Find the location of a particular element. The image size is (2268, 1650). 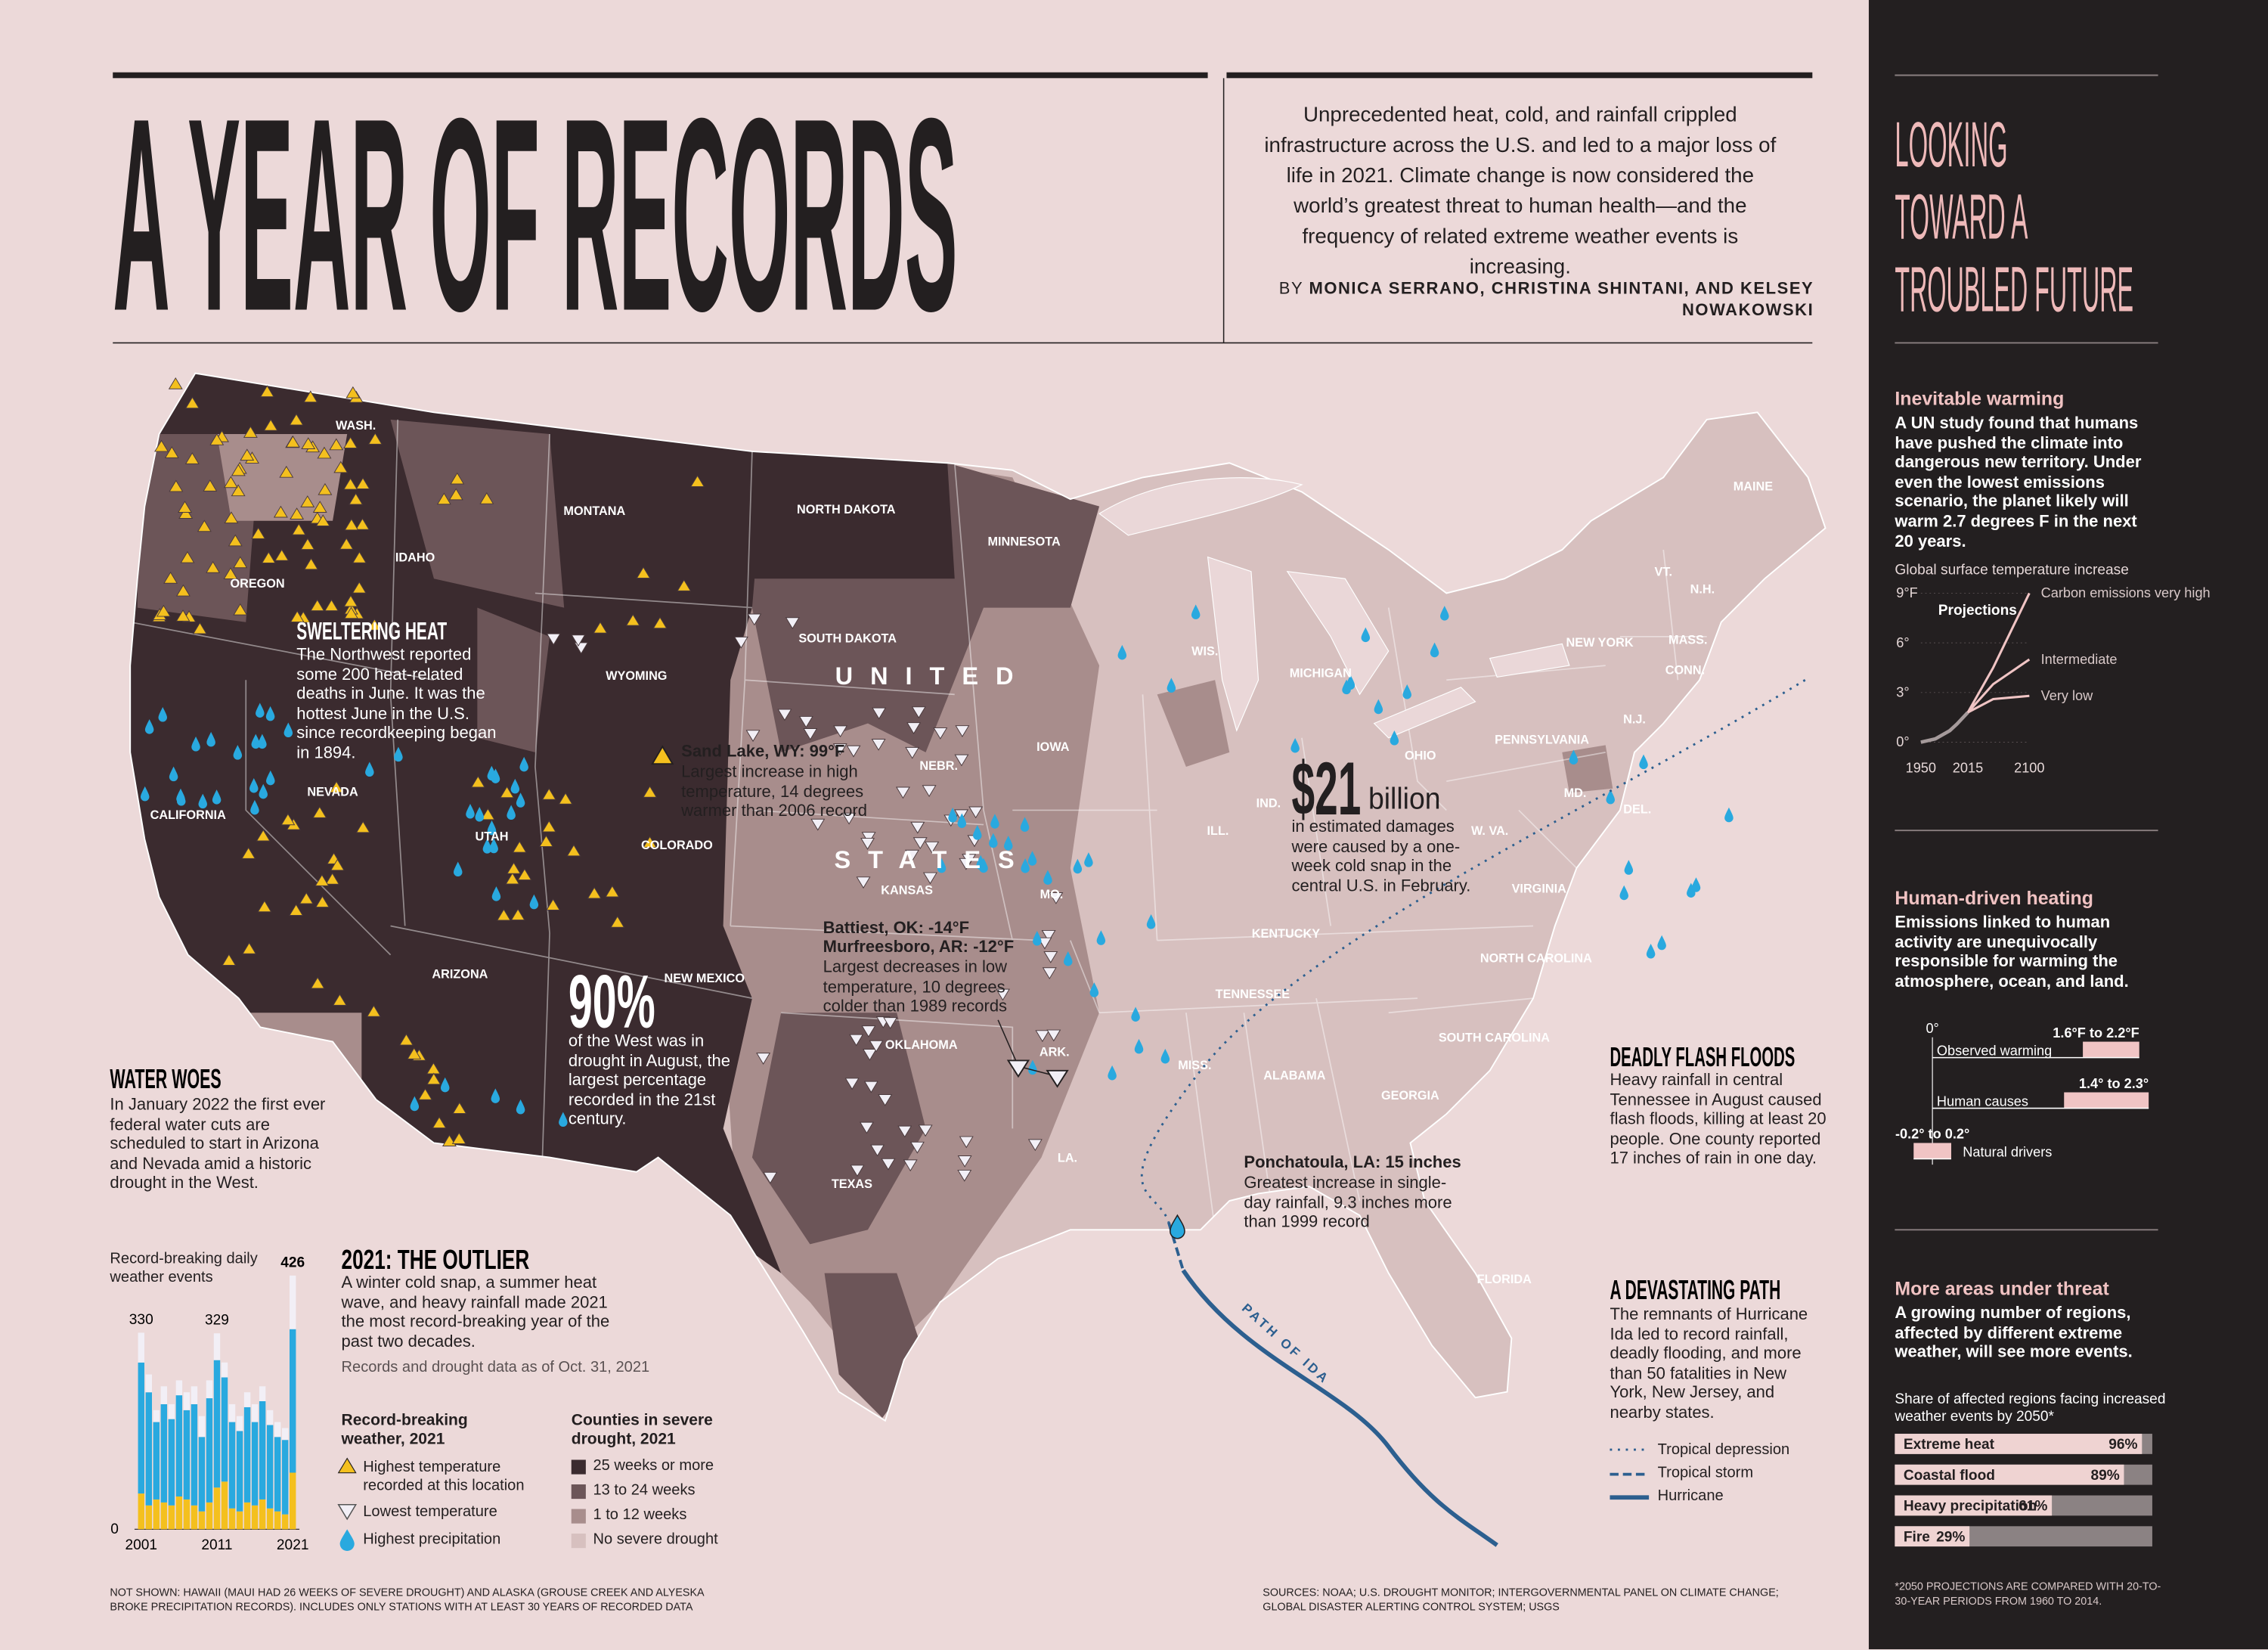

y-tick-label: 0° is located at coordinates (1902, 741).